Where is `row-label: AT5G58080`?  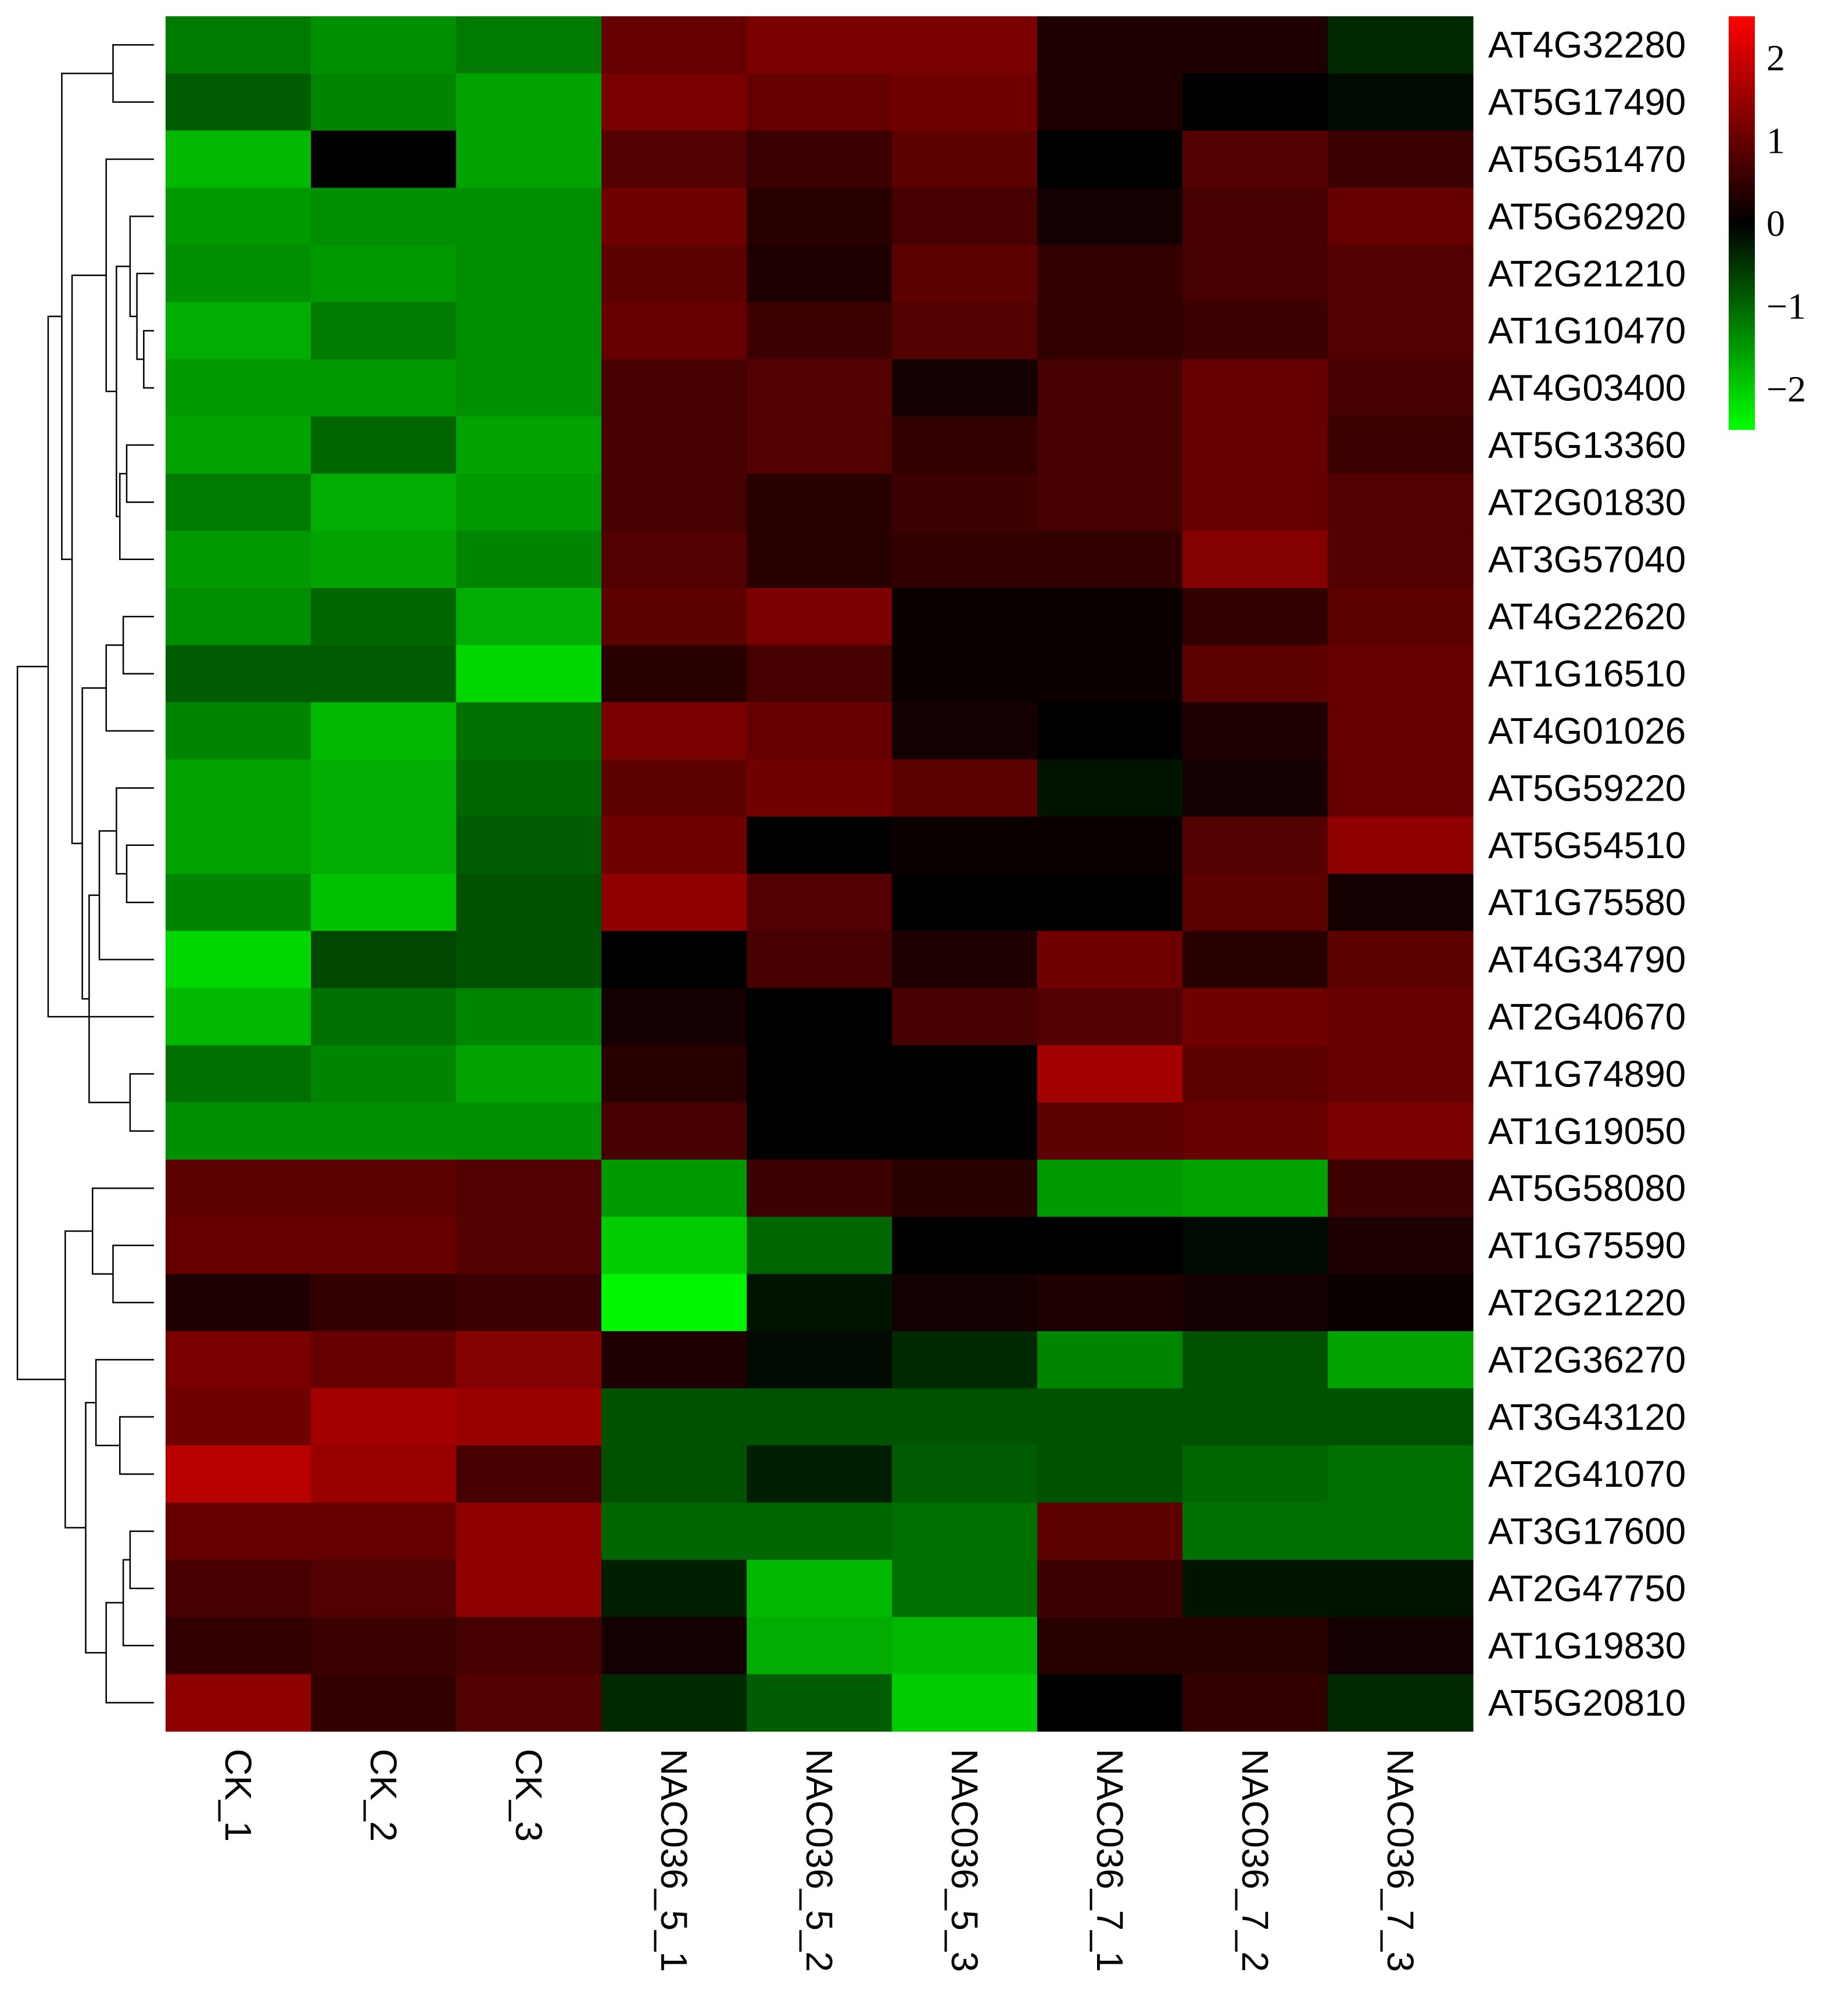 row-label: AT5G58080 is located at coordinates (1587, 1188).